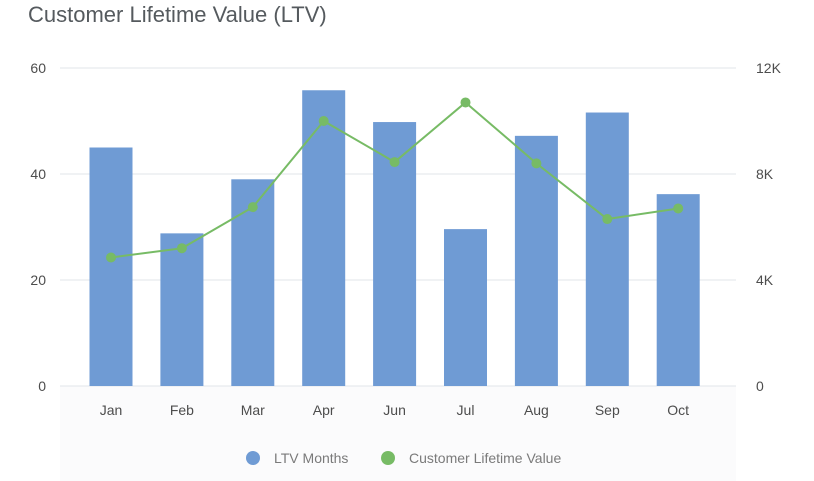 The image size is (814, 481). I want to click on y-left-tick-label: 0, so click(42, 386).